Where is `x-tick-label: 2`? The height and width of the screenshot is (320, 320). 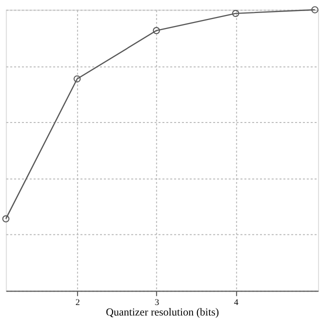 x-tick-label: 2 is located at coordinates (77, 301).